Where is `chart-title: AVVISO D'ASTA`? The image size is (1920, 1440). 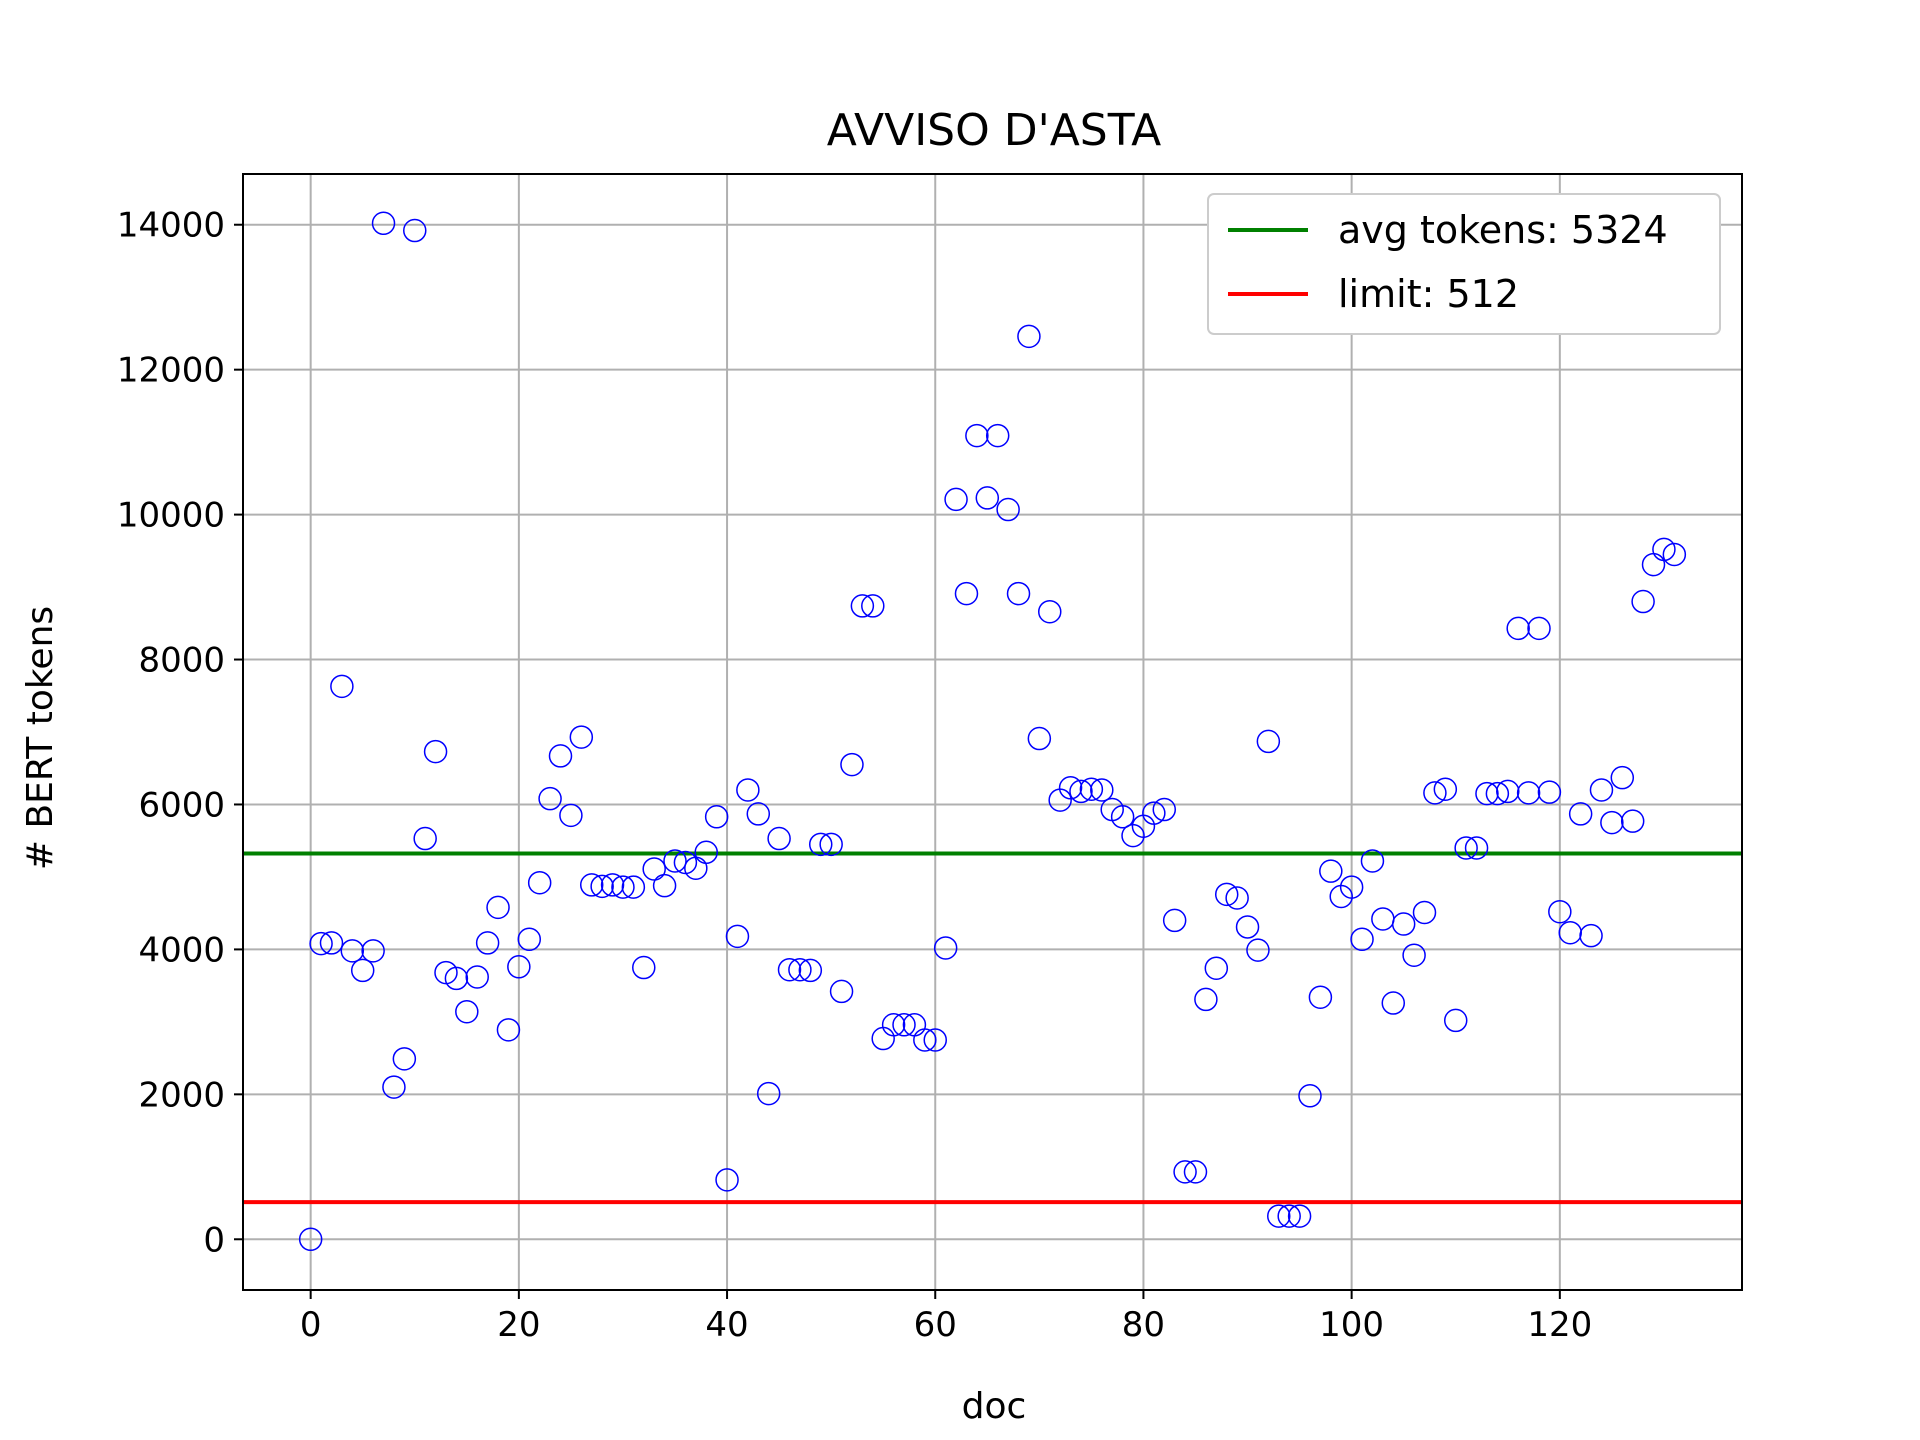 chart-title: AVVISO D'ASTA is located at coordinates (994, 130).